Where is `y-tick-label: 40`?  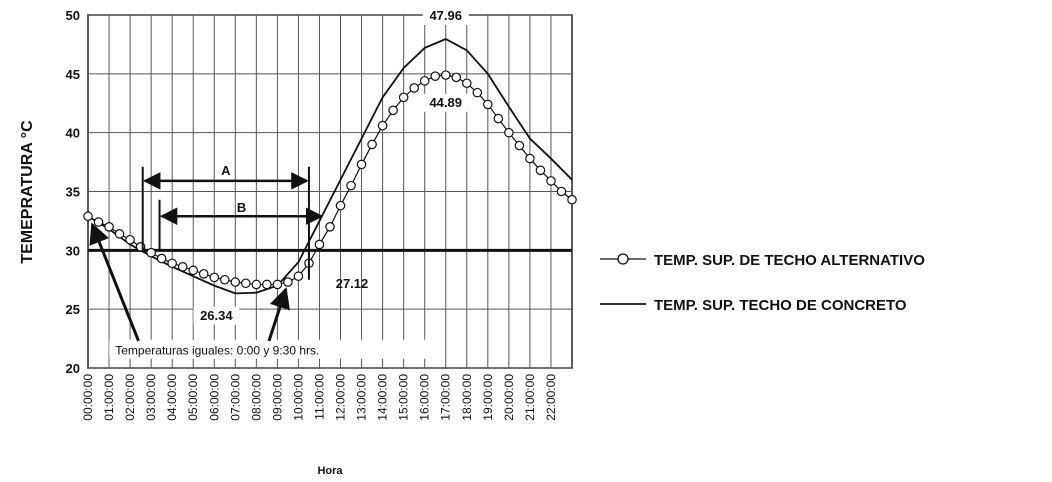 y-tick-label: 40 is located at coordinates (73, 133).